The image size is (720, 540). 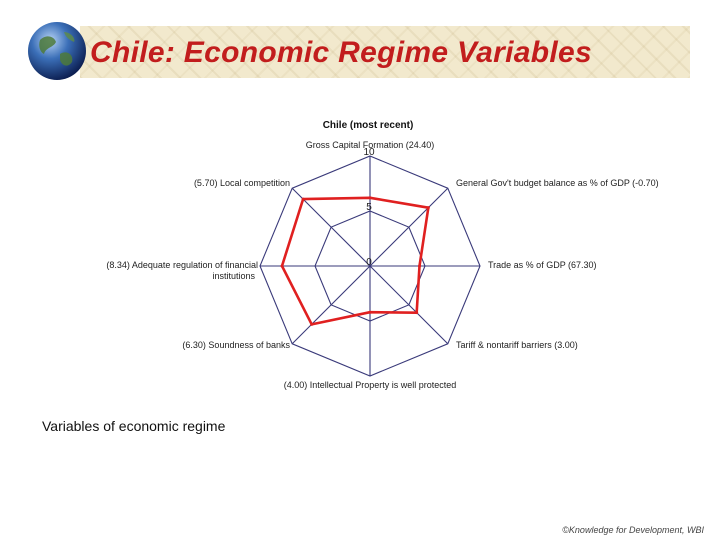 What do you see at coordinates (633, 530) in the screenshot?
I see `footer-credit: ©Knowledge for Development, WBI` at bounding box center [633, 530].